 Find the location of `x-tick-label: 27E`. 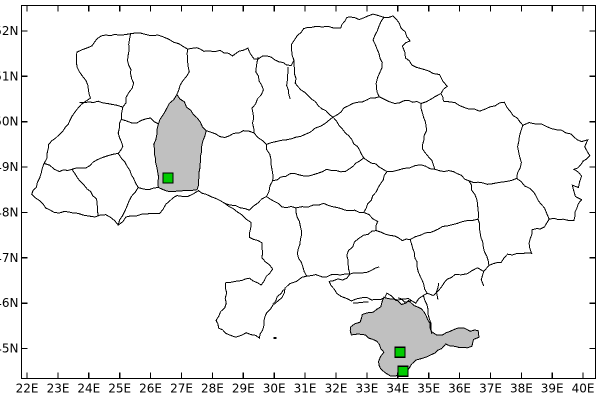

x-tick-label: 27E is located at coordinates (181, 389).